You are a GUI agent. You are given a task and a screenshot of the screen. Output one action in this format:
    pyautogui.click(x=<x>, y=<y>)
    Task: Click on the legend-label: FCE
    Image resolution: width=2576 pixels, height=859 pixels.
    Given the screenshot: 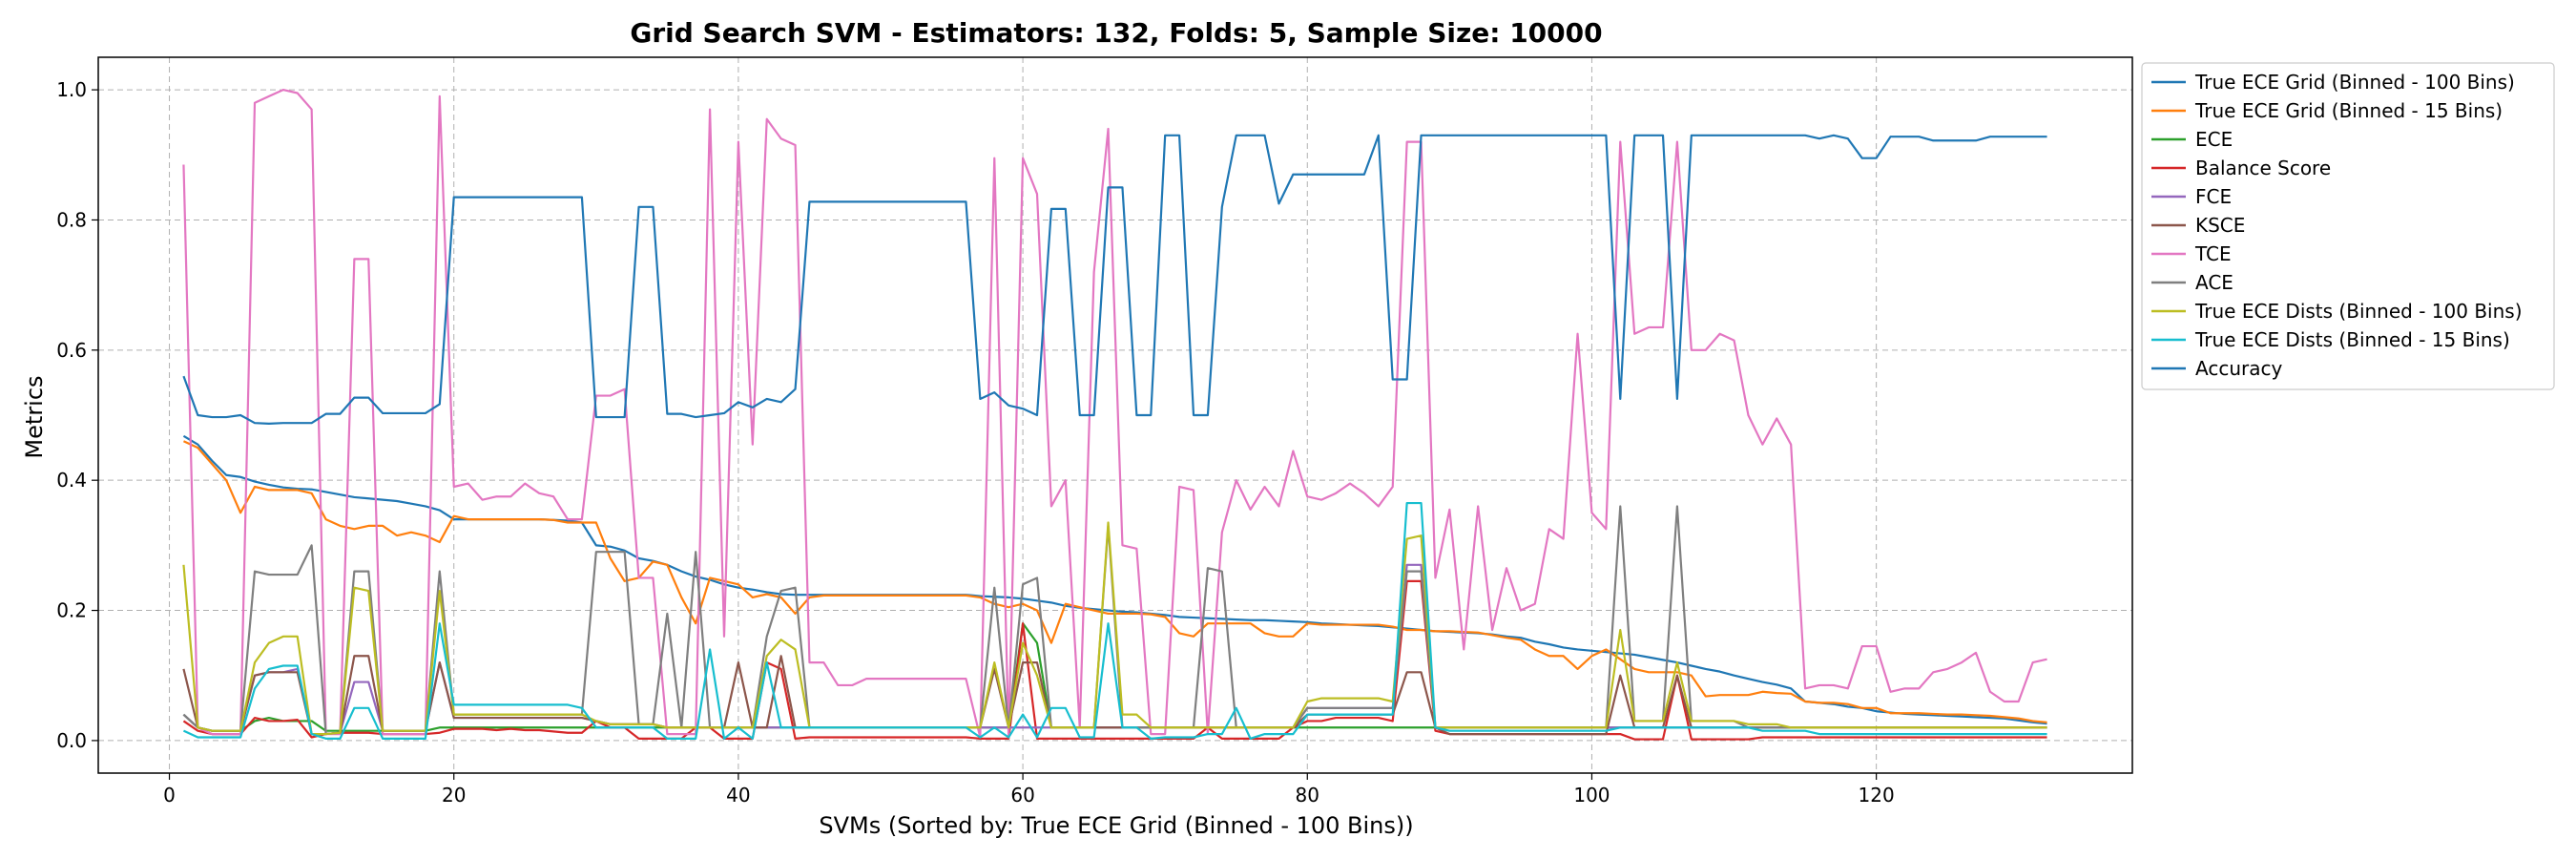 What is the action you would take?
    pyautogui.click(x=2213, y=196)
    